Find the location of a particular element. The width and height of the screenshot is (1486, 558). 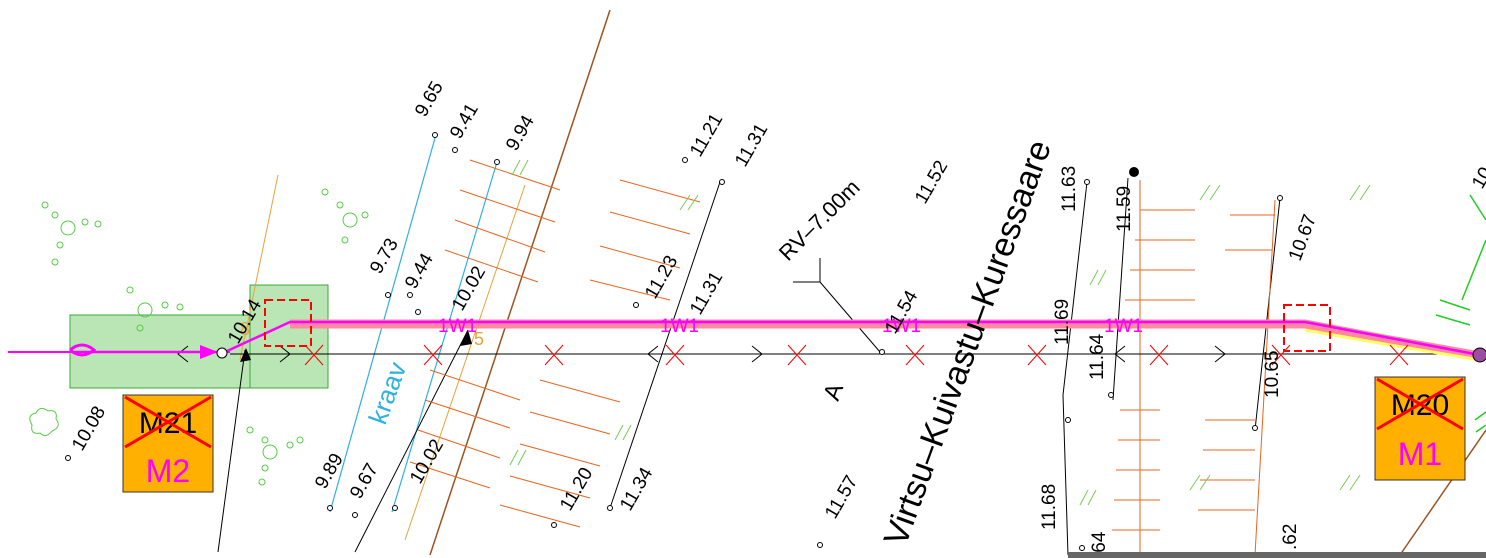

thin-orange-line is located at coordinates (259, 267).